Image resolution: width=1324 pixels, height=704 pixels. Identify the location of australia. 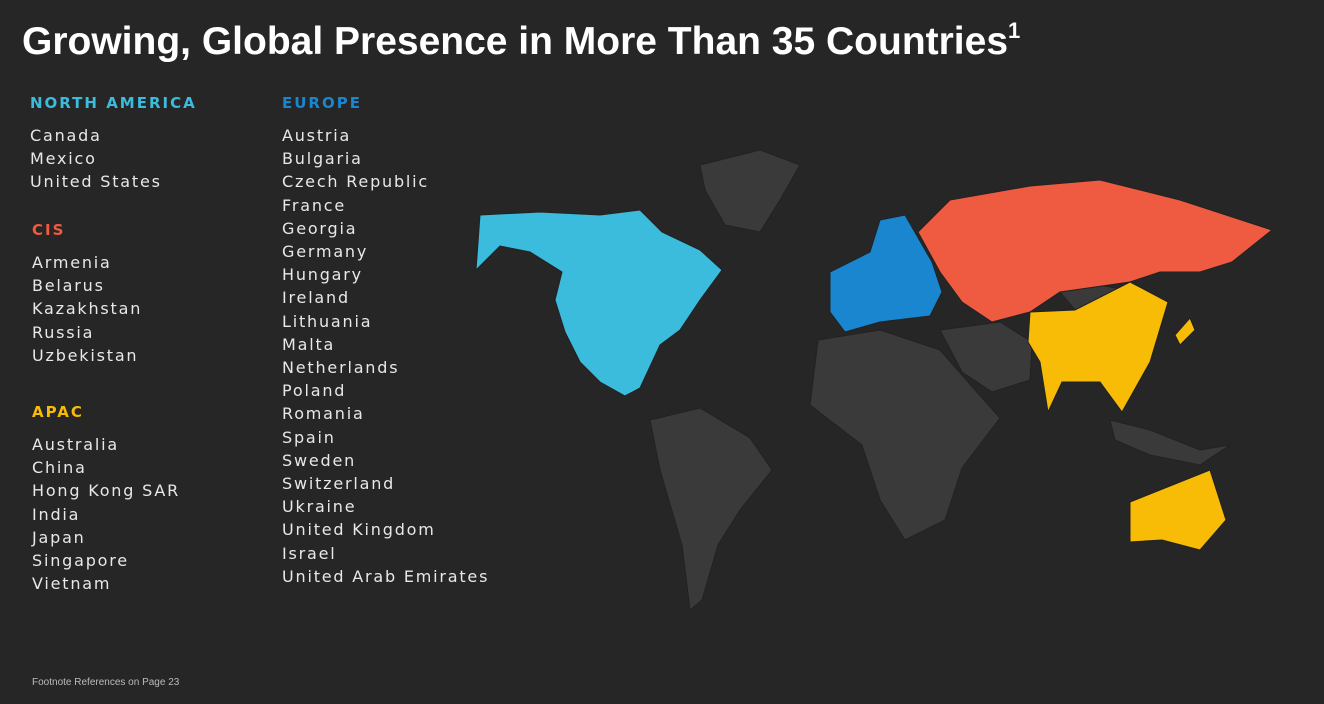
(1178, 510).